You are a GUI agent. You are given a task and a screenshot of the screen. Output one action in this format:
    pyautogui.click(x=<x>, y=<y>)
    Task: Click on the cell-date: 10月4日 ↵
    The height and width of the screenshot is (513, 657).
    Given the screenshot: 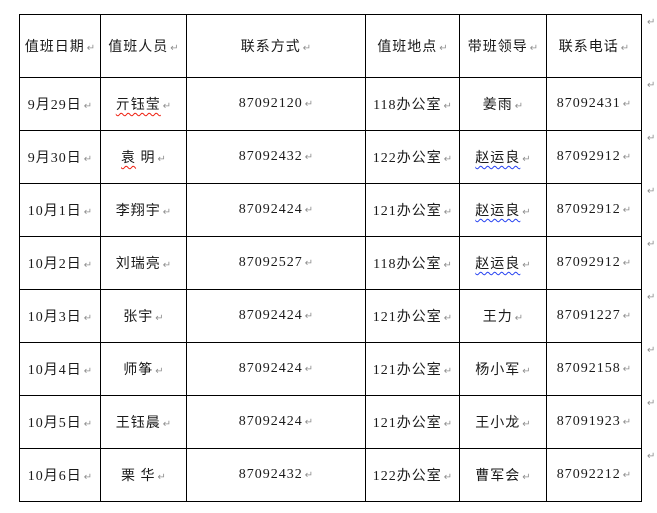 What is the action you would take?
    pyautogui.click(x=60, y=369)
    